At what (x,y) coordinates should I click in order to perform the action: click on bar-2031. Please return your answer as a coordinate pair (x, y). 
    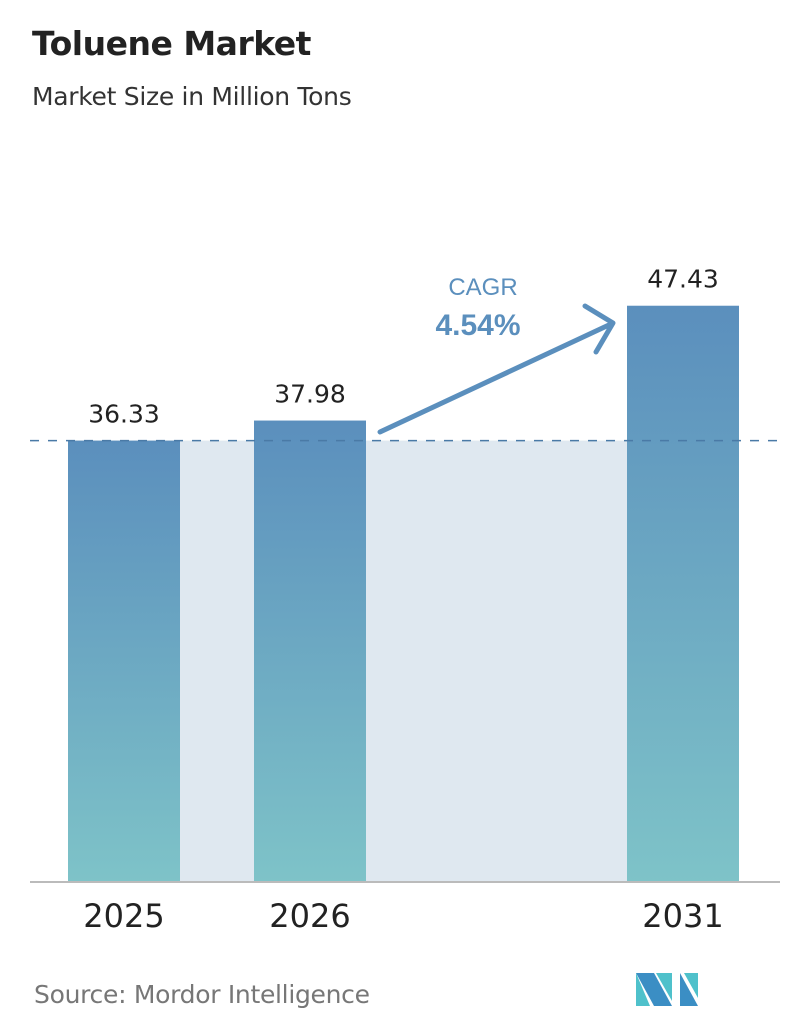
    Looking at the image, I should click on (683, 594).